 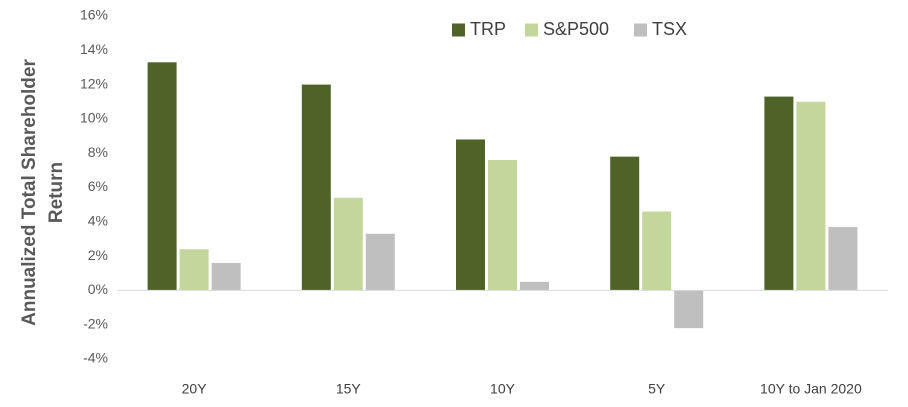 I want to click on y-tick-label: 14%, so click(x=94, y=49).